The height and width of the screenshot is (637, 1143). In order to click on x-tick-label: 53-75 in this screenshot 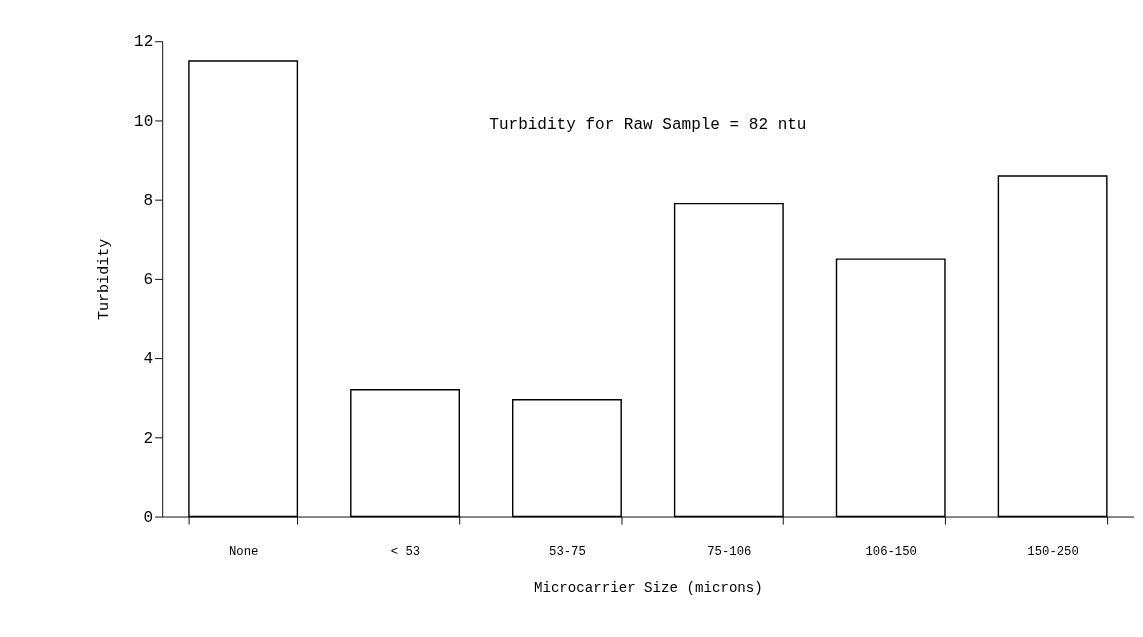, I will do `click(567, 551)`.